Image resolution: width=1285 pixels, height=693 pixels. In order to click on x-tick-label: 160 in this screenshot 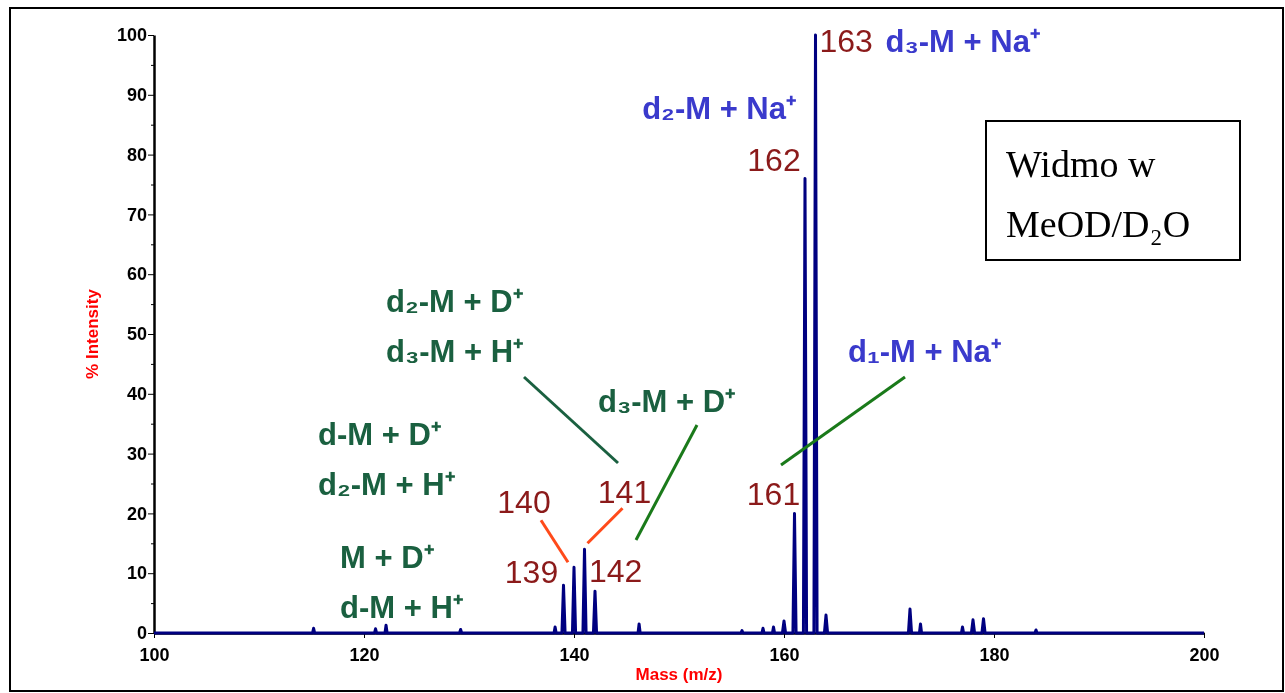, I will do `click(784, 654)`.